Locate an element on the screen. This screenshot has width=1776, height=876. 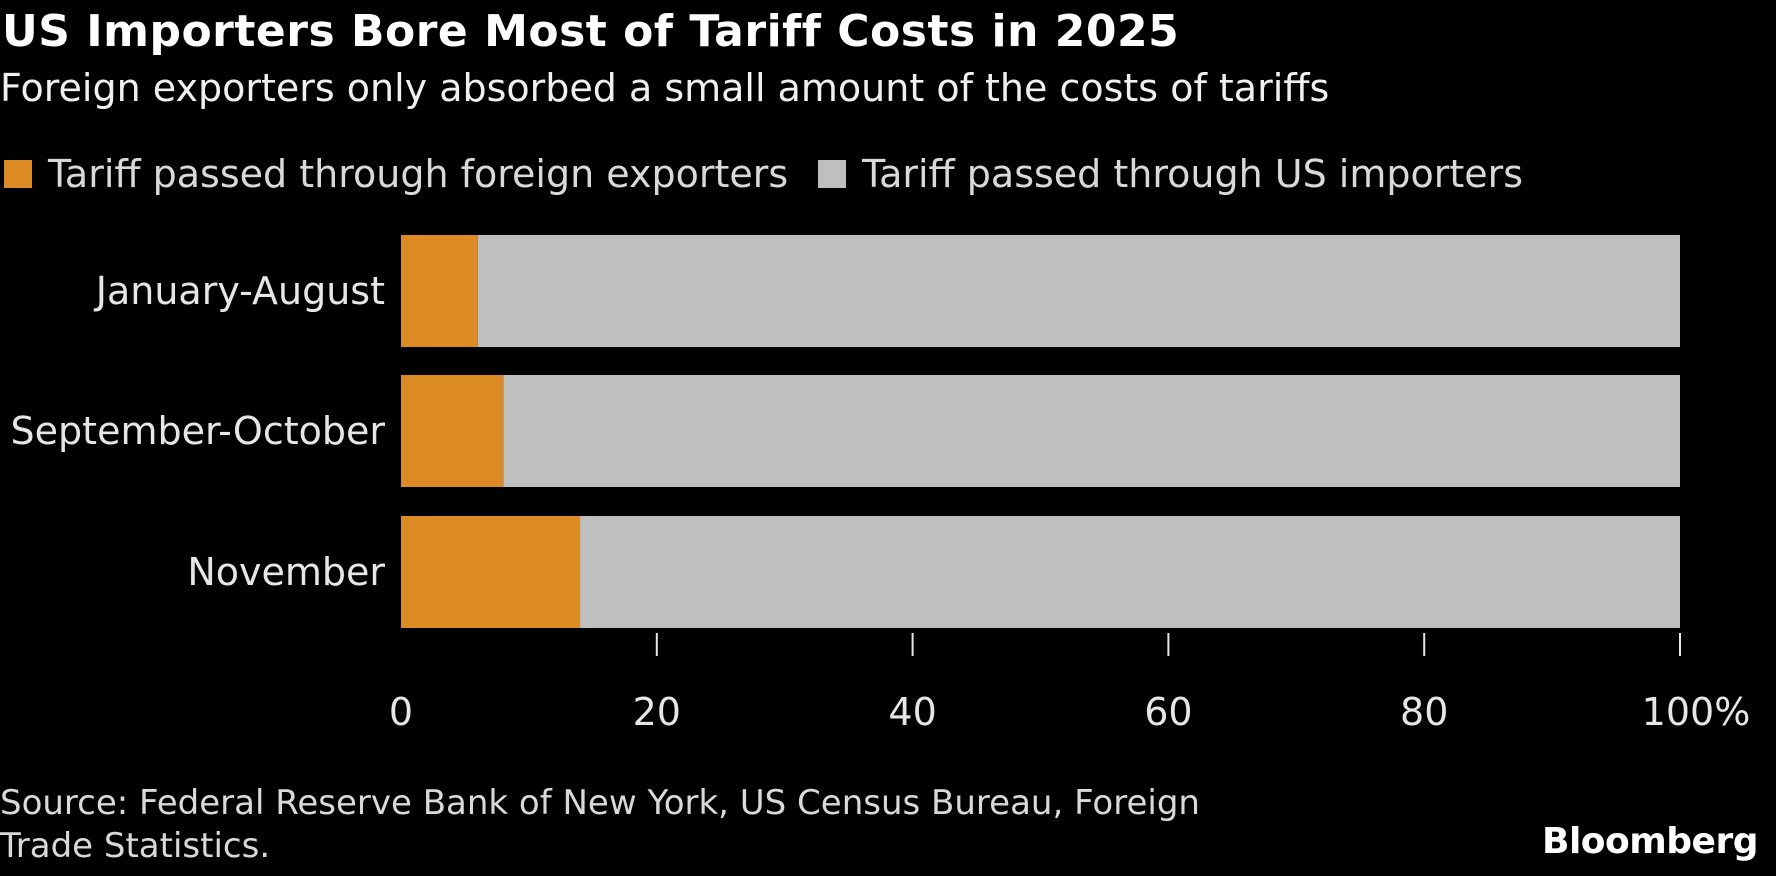
legend-label-us-importers: Tariff passed through US importers is located at coordinates (1193, 174).